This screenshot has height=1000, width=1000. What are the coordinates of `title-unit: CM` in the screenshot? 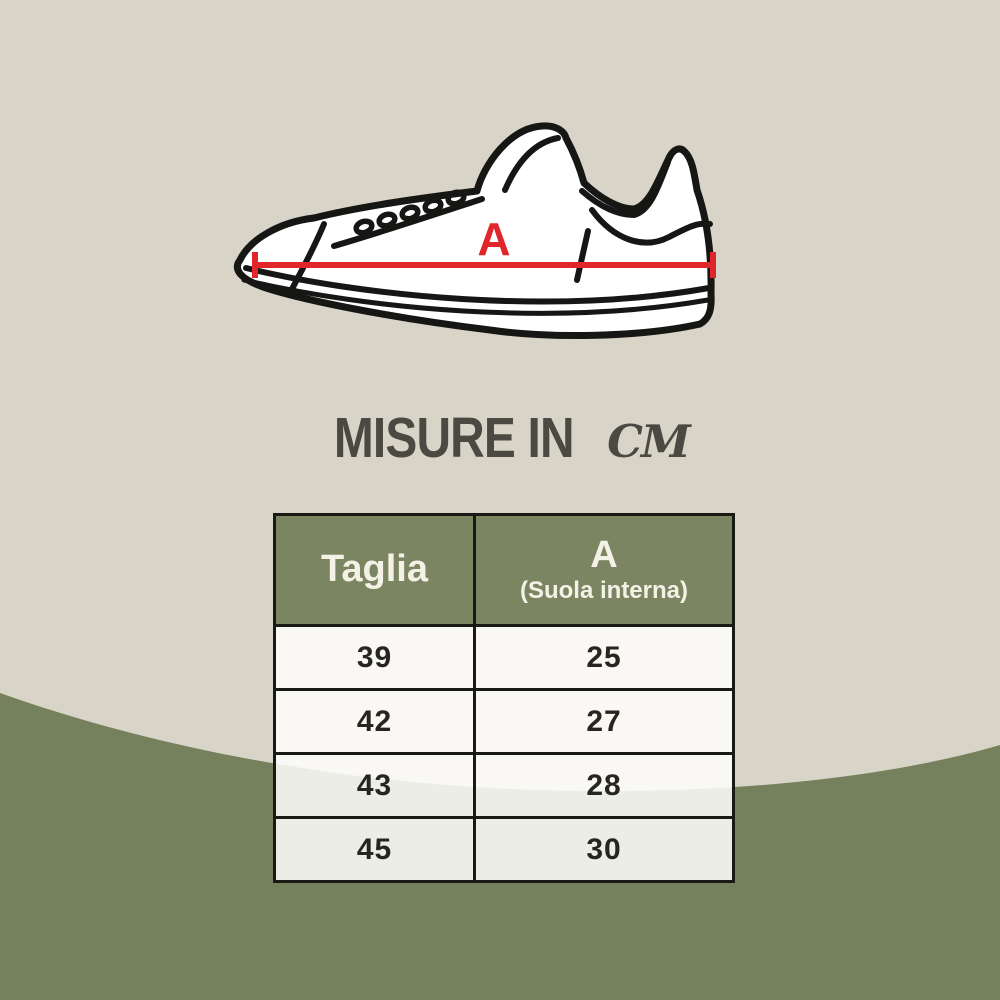 It's located at (649, 441).